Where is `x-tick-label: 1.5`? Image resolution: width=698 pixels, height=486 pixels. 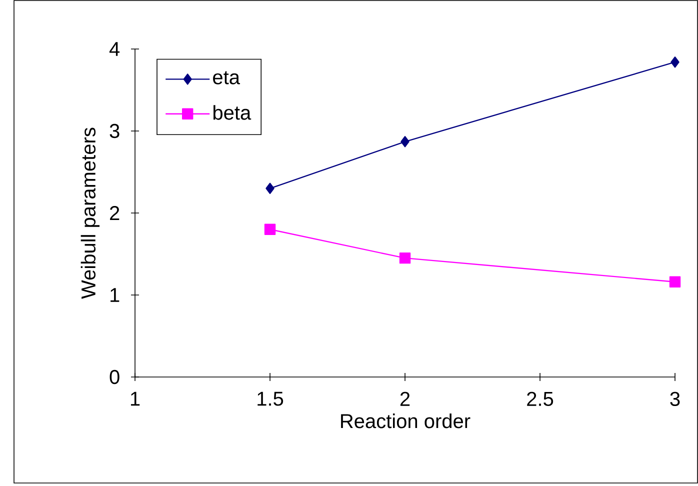
x-tick-label: 1.5 is located at coordinates (271, 399).